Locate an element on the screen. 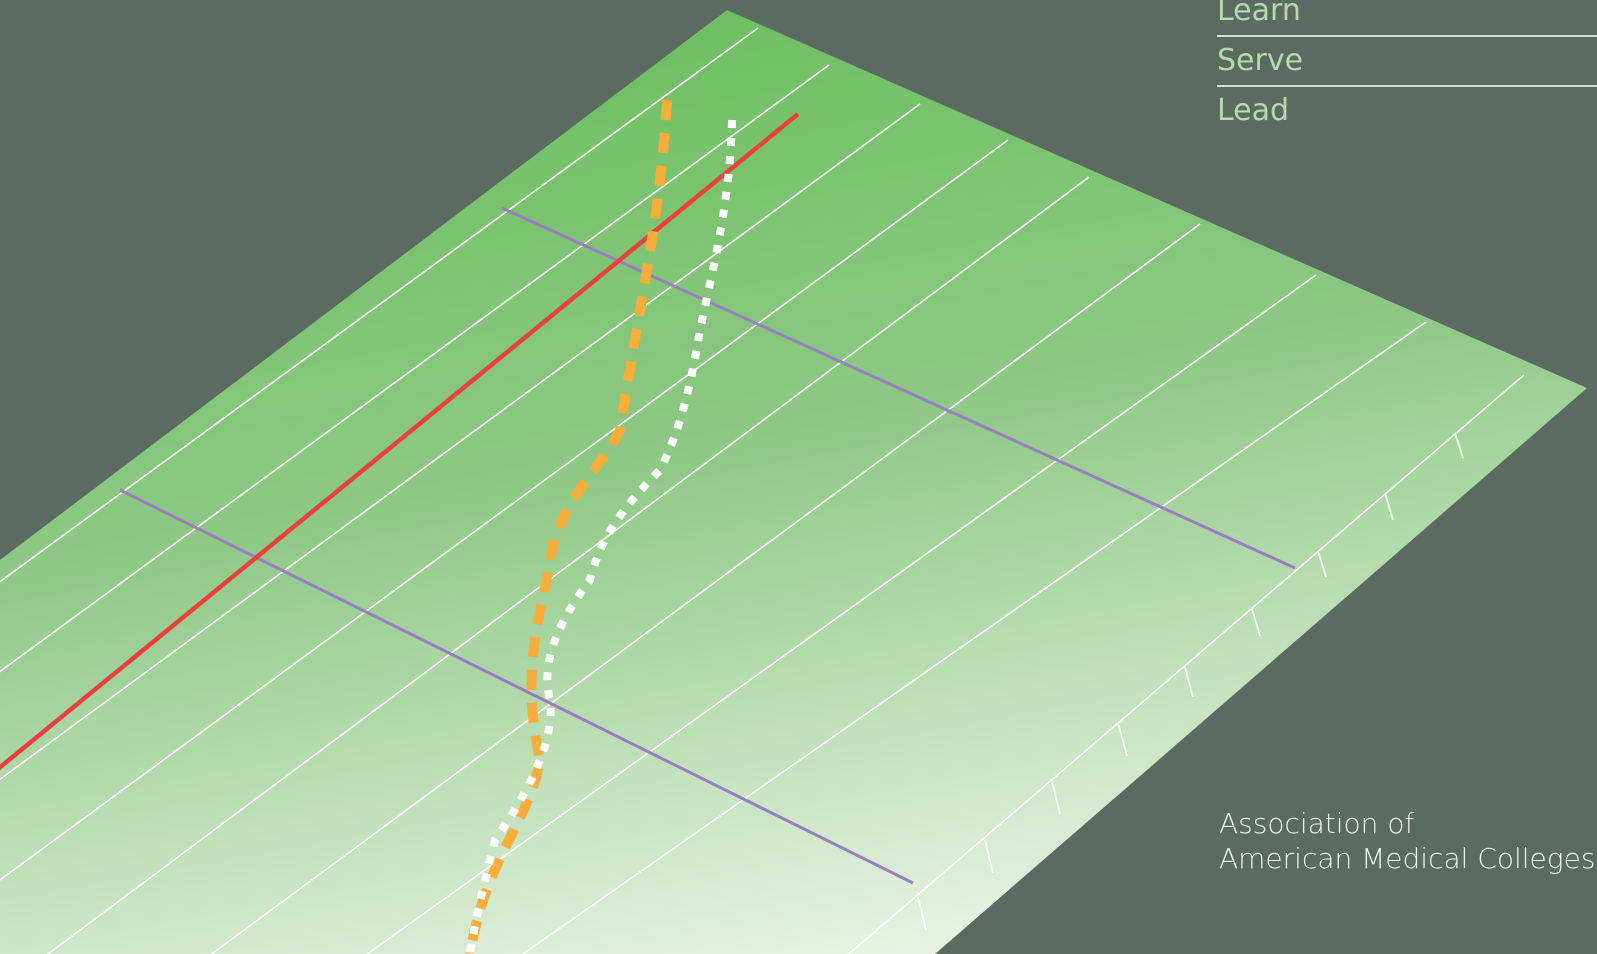 Image resolution: width=1597 pixels, height=954 pixels. organization-name: Association of American Medical Colleges is located at coordinates (1407, 841).